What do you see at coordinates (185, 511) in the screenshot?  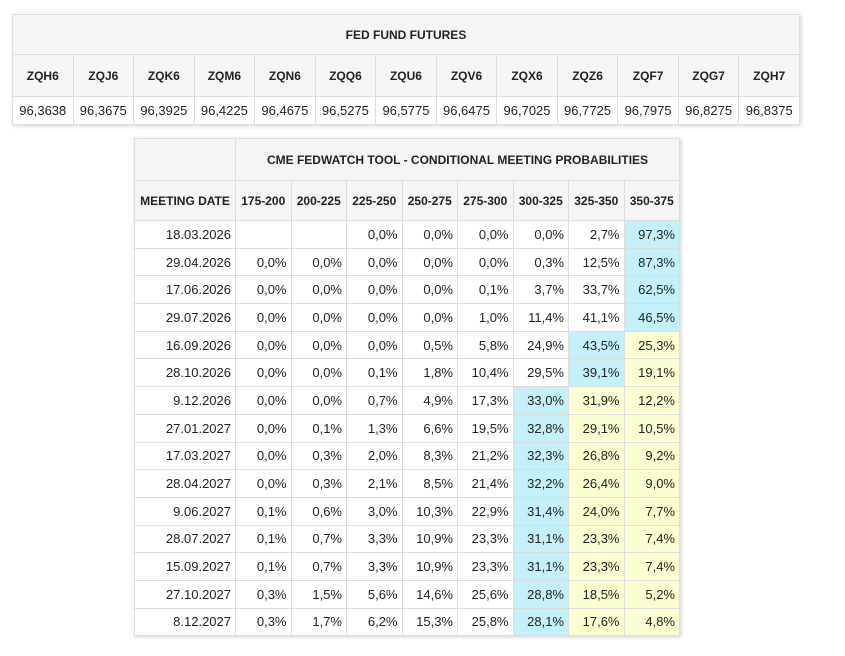 I see `meeting-date: 9.06.2027` at bounding box center [185, 511].